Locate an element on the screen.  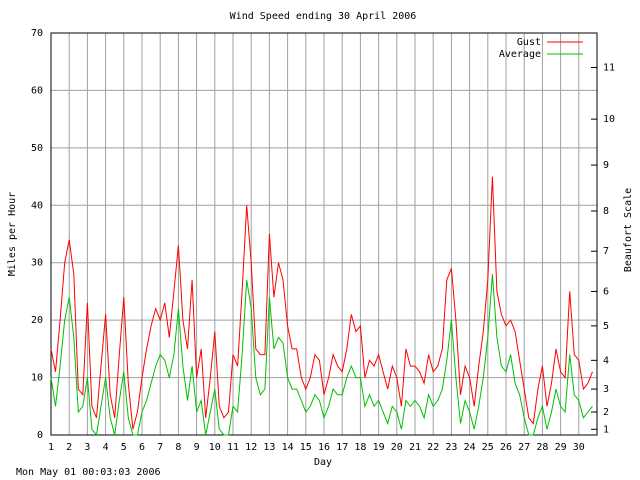
x-tick-label: 19 is located at coordinates (379, 447).